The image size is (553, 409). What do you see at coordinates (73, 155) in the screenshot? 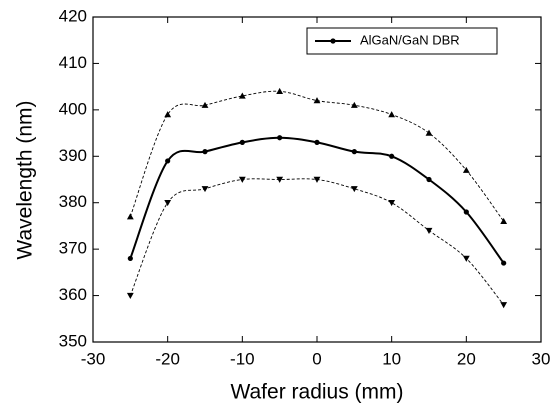
I see `y-tick-label: 390` at bounding box center [73, 155].